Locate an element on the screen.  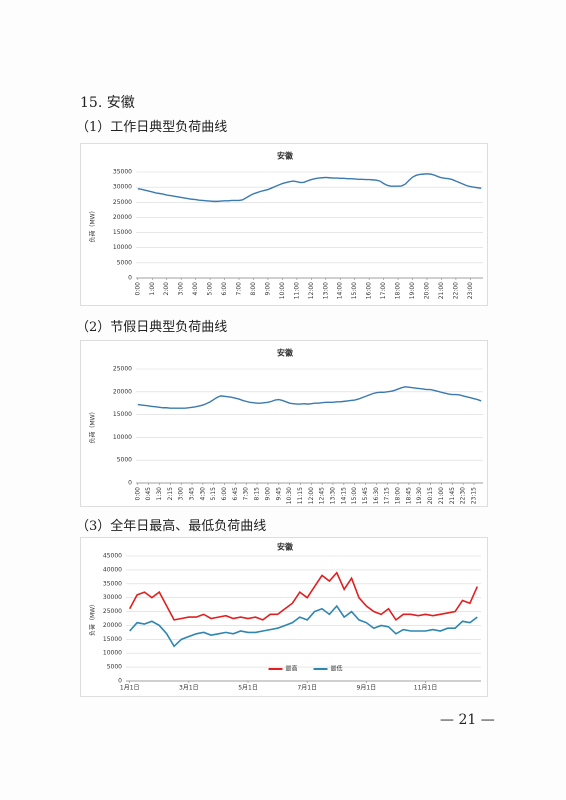
x-tick-label: 9:45 is located at coordinates (278, 494).